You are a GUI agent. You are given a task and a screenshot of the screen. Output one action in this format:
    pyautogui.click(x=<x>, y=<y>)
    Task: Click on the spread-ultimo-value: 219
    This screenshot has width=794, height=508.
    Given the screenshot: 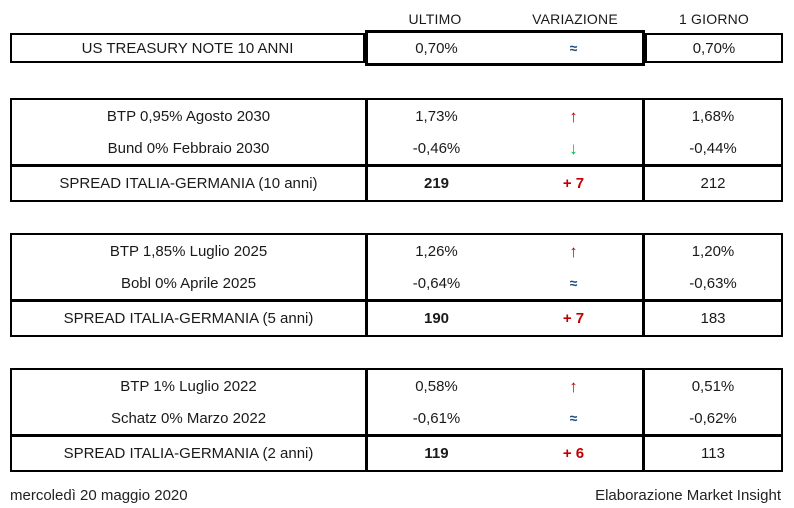 What is the action you would take?
    pyautogui.click(x=436, y=183)
    